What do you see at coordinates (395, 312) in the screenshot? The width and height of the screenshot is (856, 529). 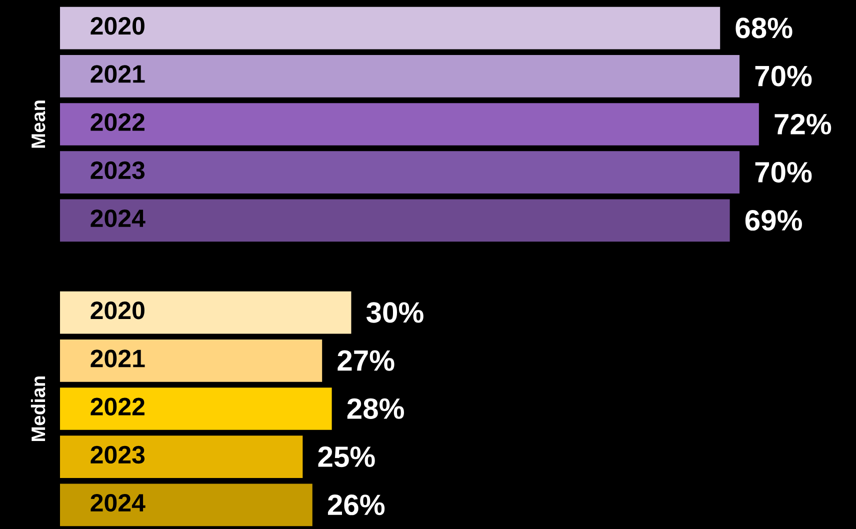 I see `data-label: 30%` at bounding box center [395, 312].